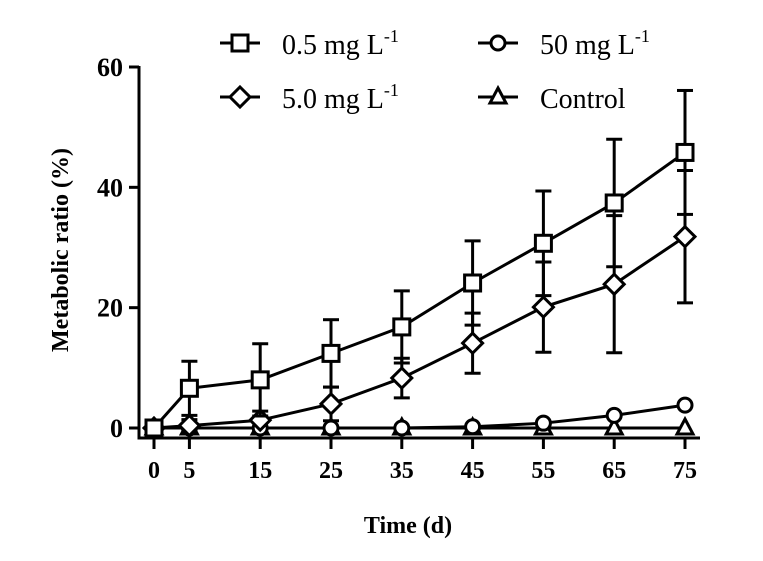 This screenshot has width=763, height=561. I want to click on x-tick-label: 0, so click(154, 471).